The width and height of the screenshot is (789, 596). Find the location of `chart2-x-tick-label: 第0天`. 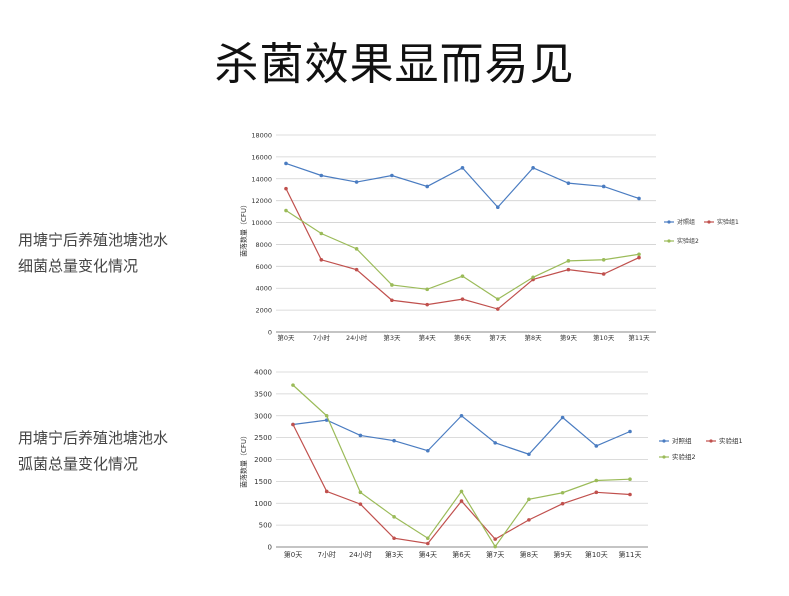

chart2-x-tick-label: 第0天 is located at coordinates (293, 554).